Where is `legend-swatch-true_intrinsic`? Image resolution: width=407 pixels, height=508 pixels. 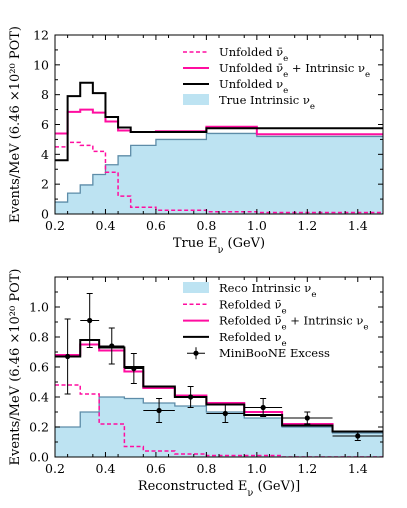 legend-swatch-true_intrinsic is located at coordinates (196, 99).